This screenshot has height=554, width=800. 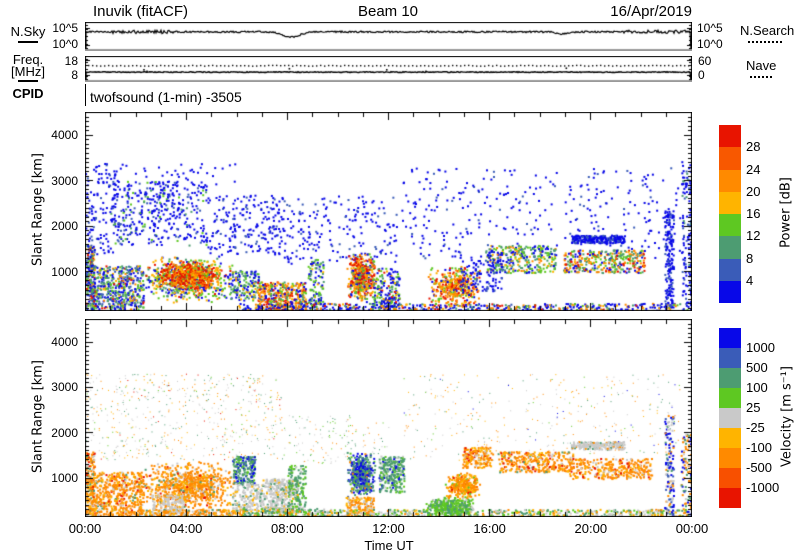 What do you see at coordinates (65, 28) in the screenshot?
I see `nsky-ytick-top-left: 10^5` at bounding box center [65, 28].